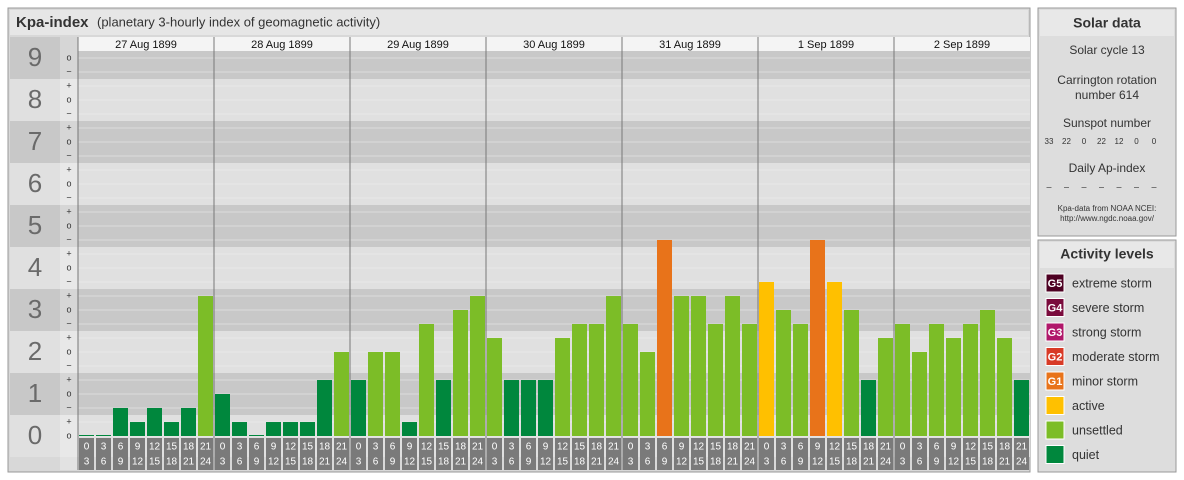 This screenshot has width=1184, height=480. I want to click on legend-label: extreme storm, so click(1112, 283).